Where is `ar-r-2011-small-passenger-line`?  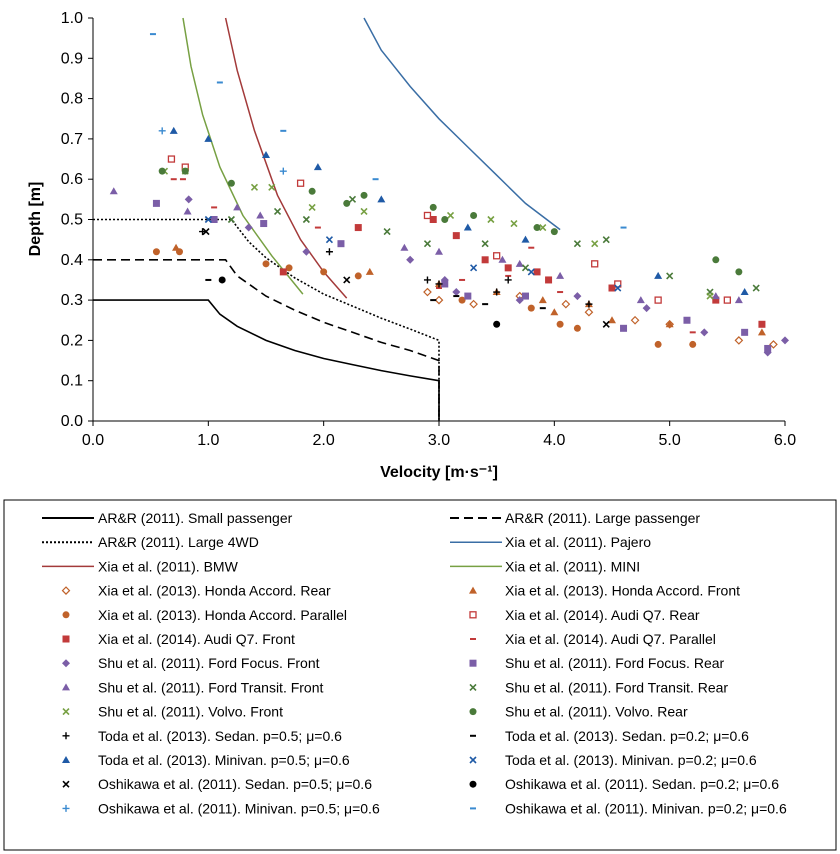
ar-r-2011-small-passenger-line is located at coordinates (266, 360).